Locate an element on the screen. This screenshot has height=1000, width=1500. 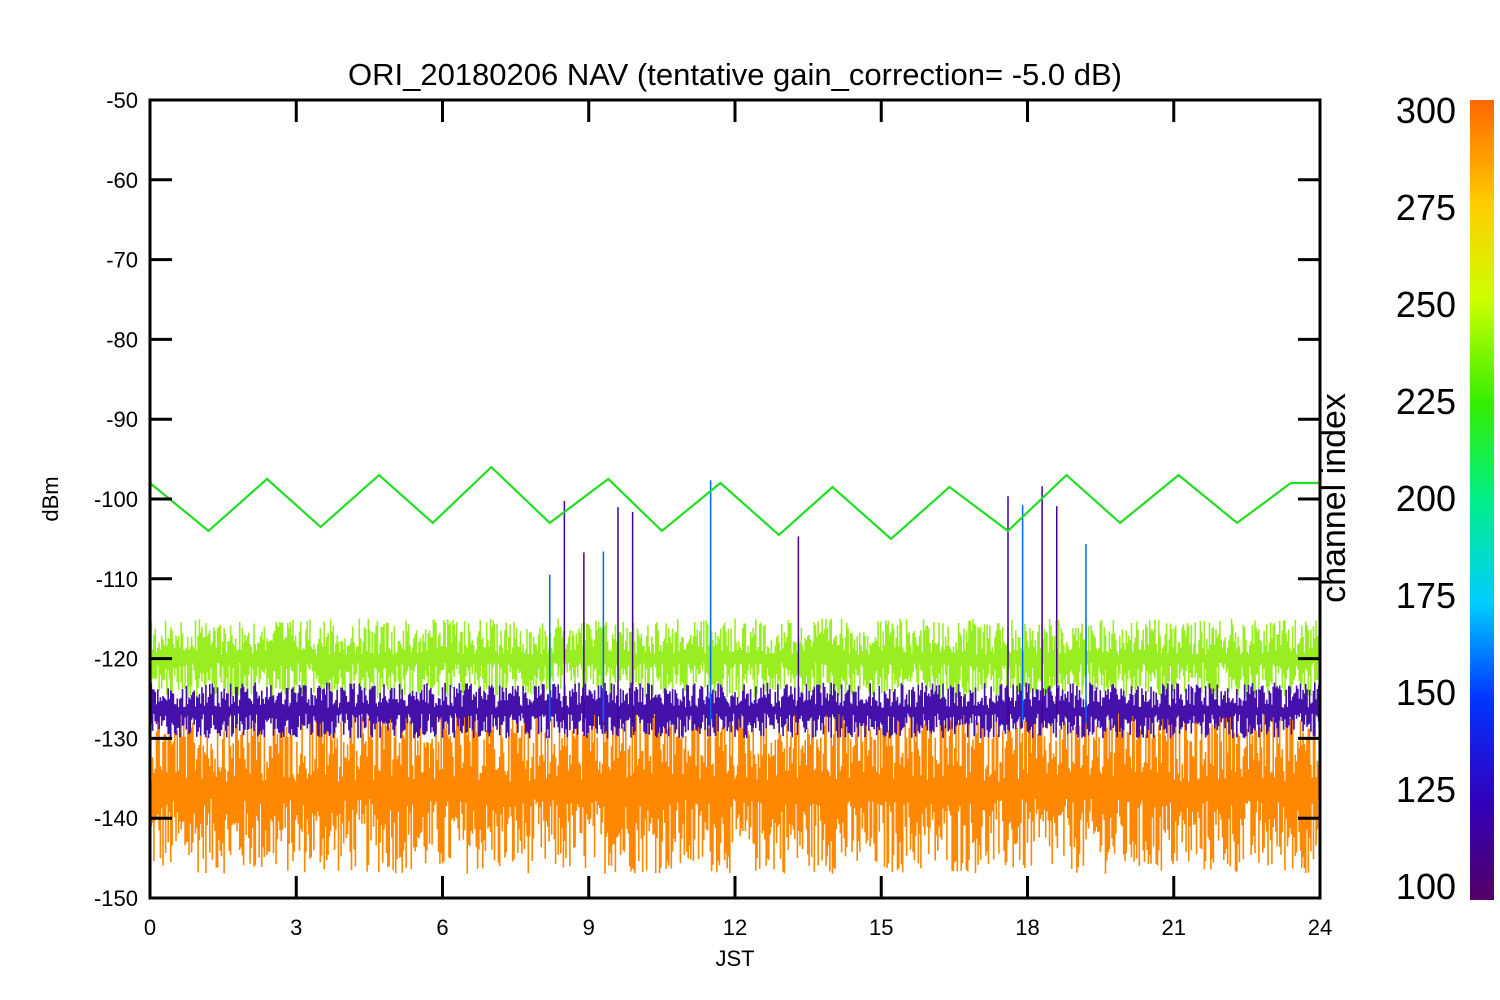
y-tick-label: -120 is located at coordinates (116, 659).